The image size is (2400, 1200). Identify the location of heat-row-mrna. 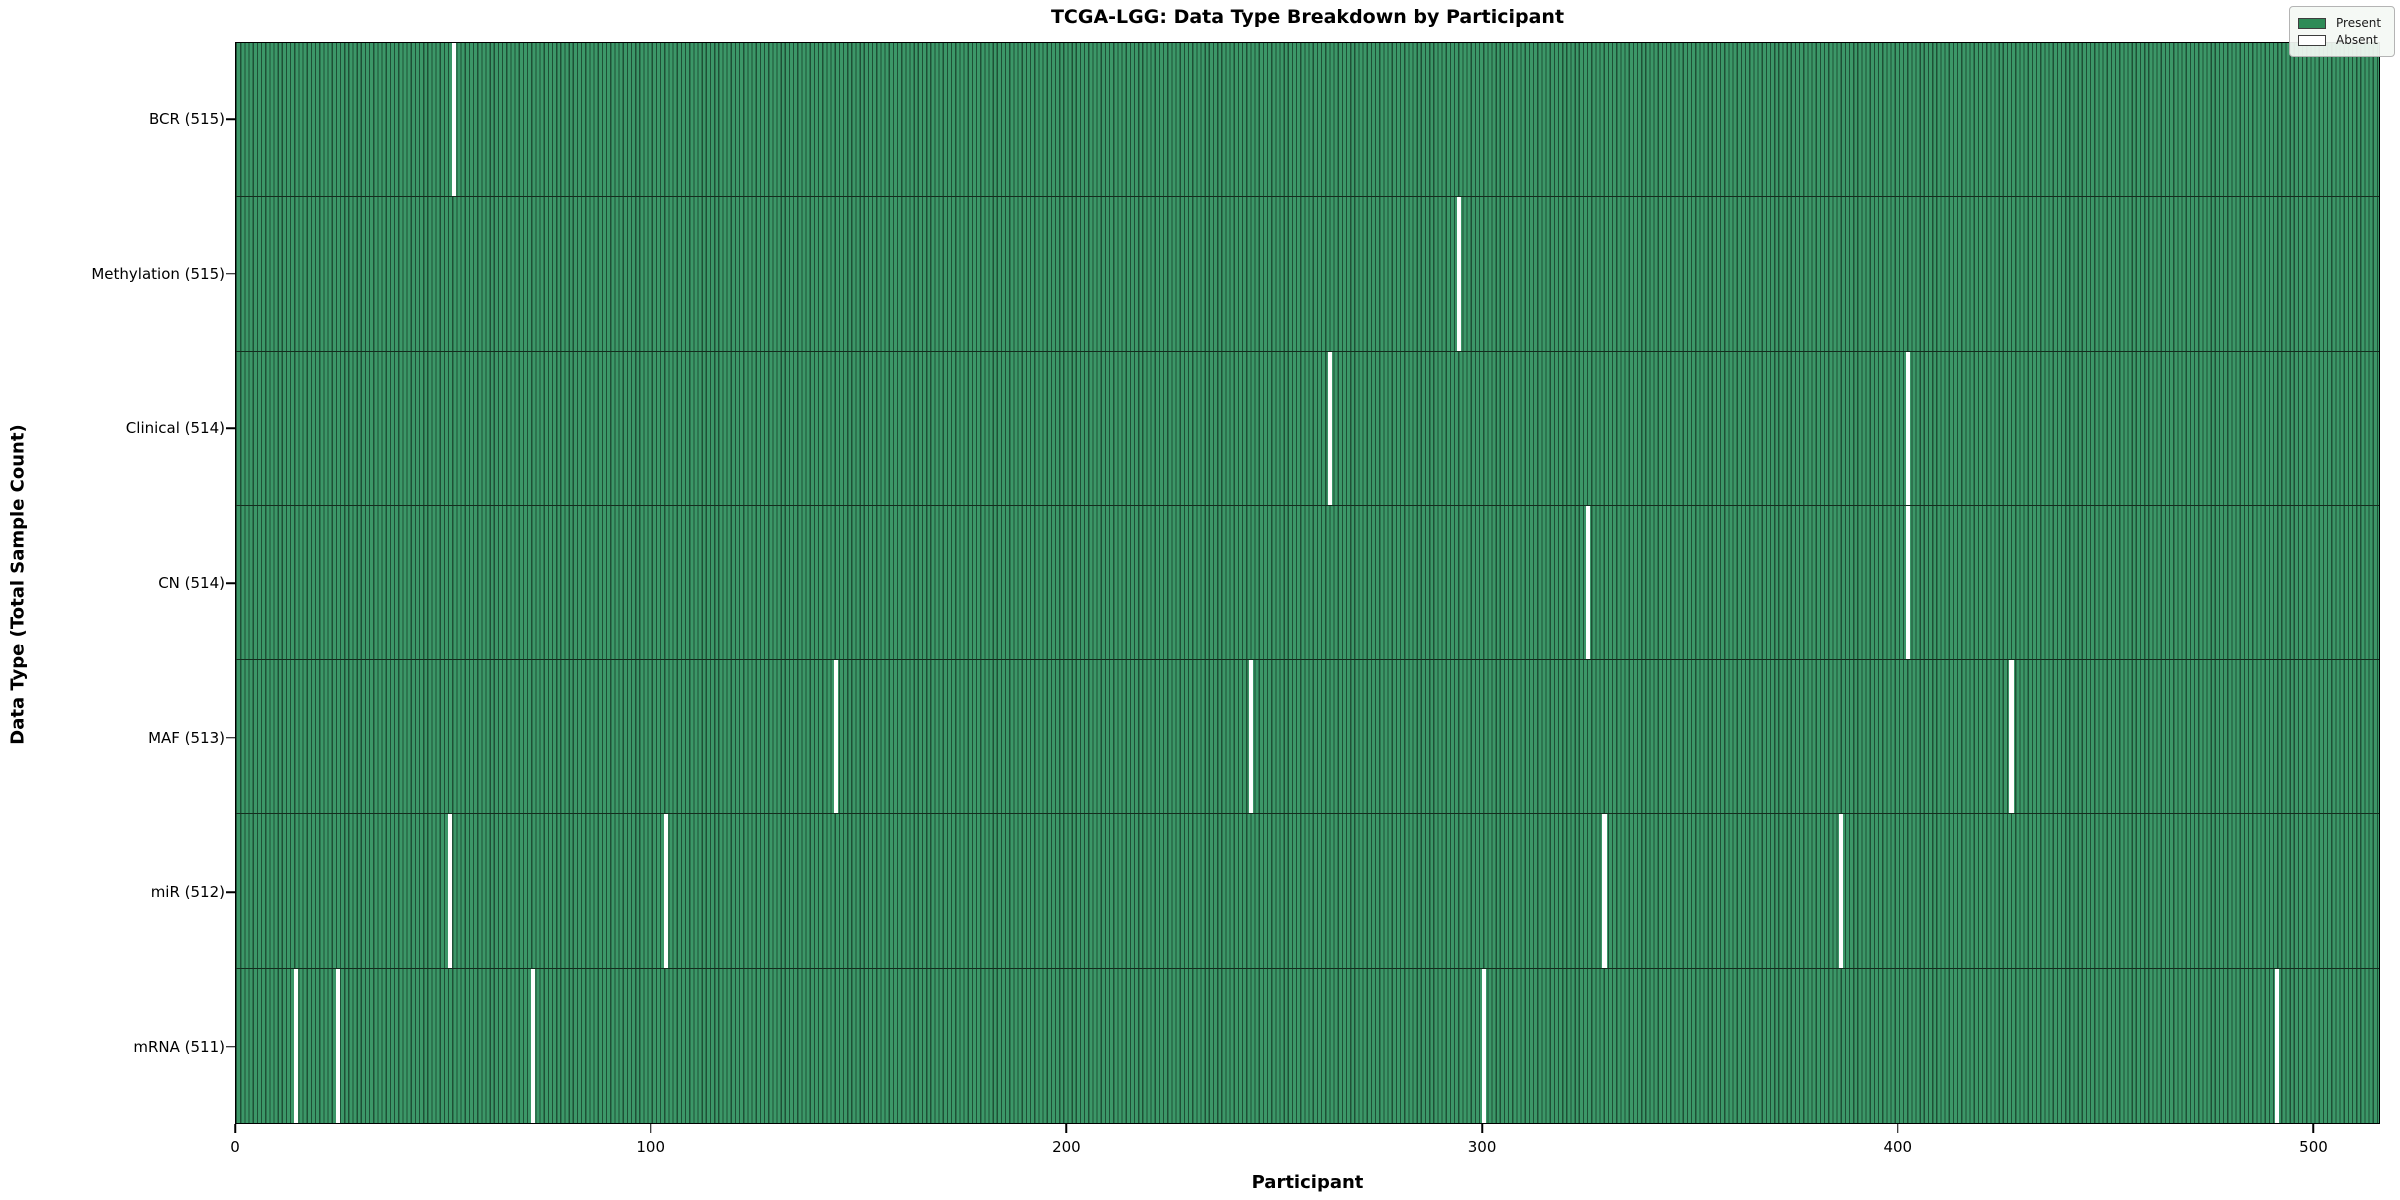
(1307, 1045).